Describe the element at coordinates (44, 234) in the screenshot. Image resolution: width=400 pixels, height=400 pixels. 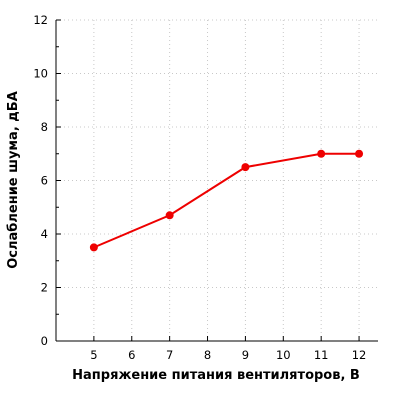
I see `y-tick-label: 4` at that location.